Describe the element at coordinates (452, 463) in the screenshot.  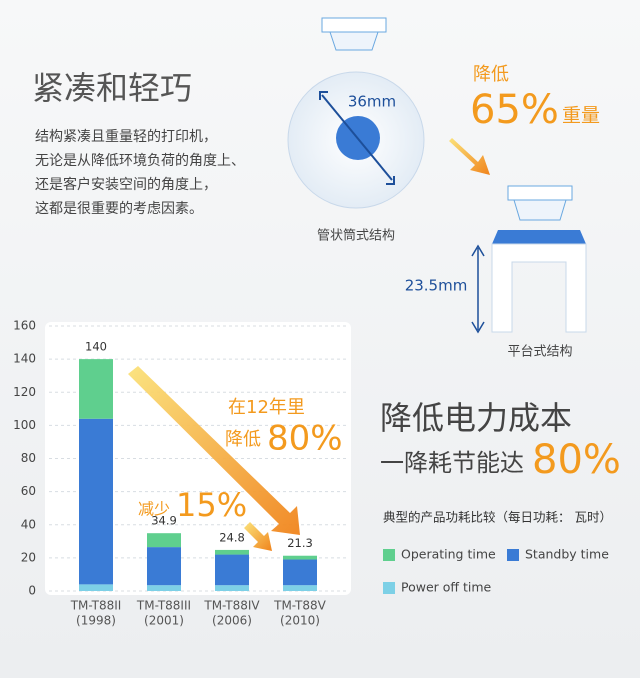
I see `power-subtitle: 一降耗节能达` at that location.